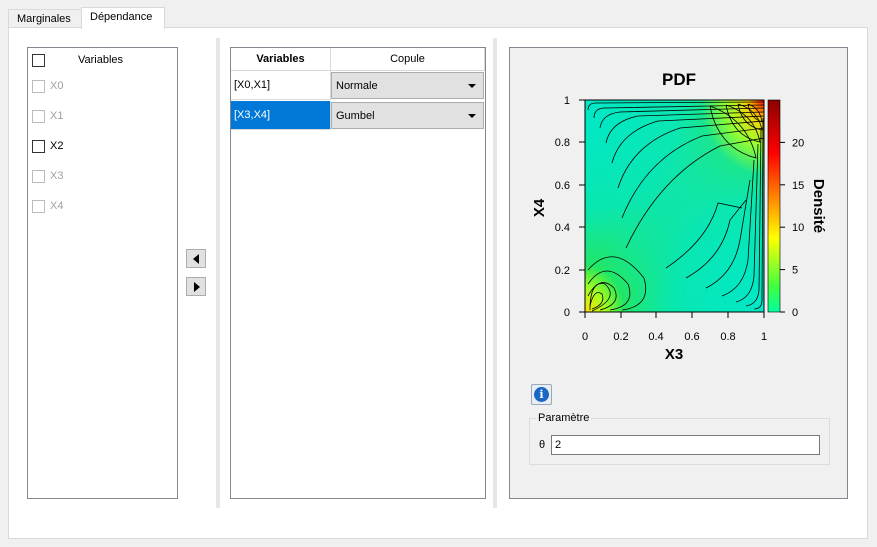 This screenshot has width=877, height=547. Describe the element at coordinates (123, 18) in the screenshot. I see `tab-dependance: Dépendance` at that location.